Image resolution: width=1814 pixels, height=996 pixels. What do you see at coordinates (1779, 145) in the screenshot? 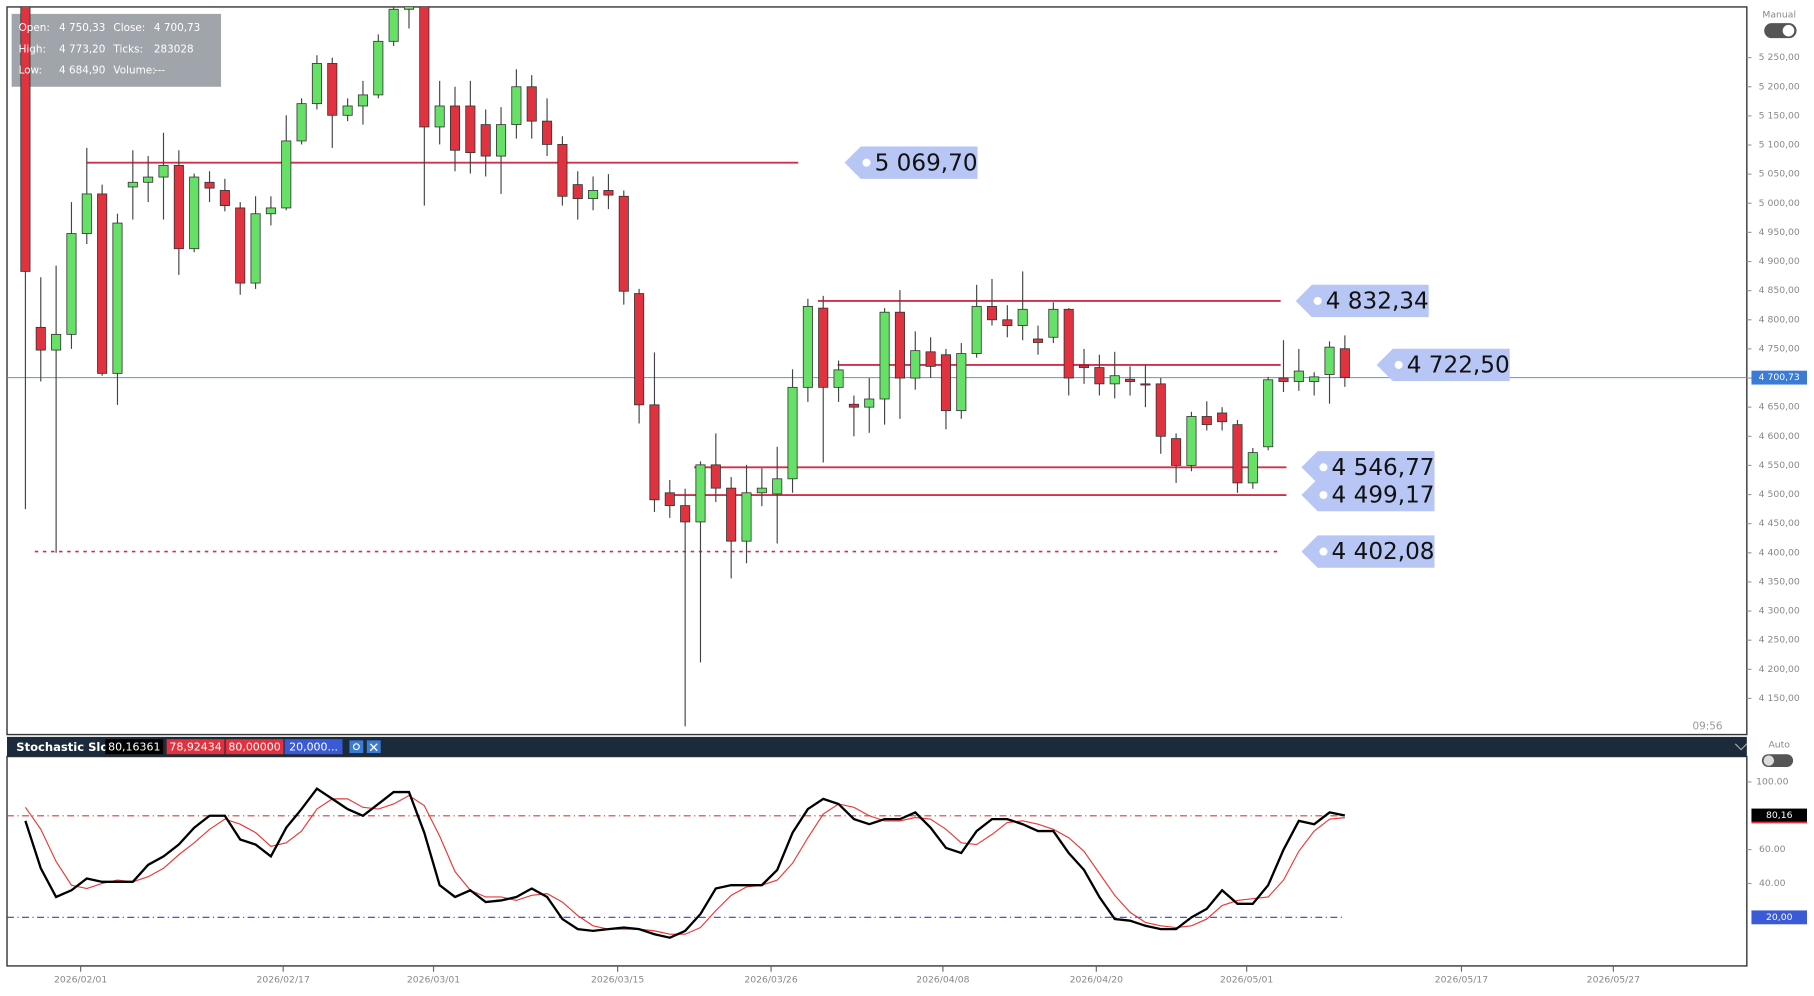
I see `y-tick-label: 5 100,00` at bounding box center [1779, 145].